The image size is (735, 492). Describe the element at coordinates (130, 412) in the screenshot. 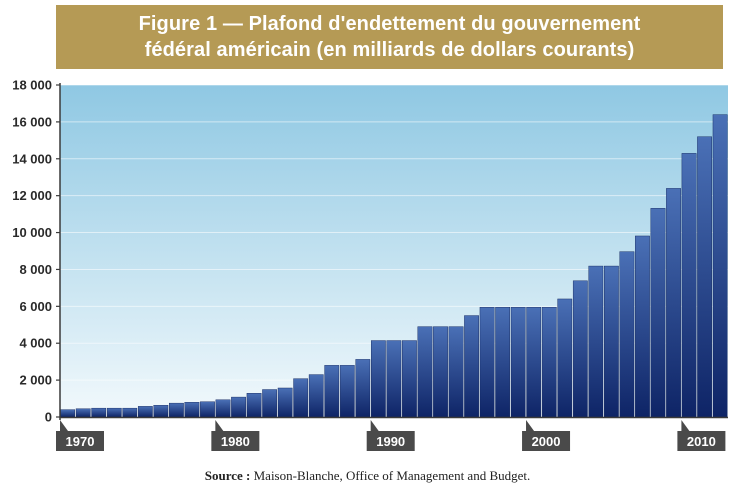

I see `bar-1974` at that location.